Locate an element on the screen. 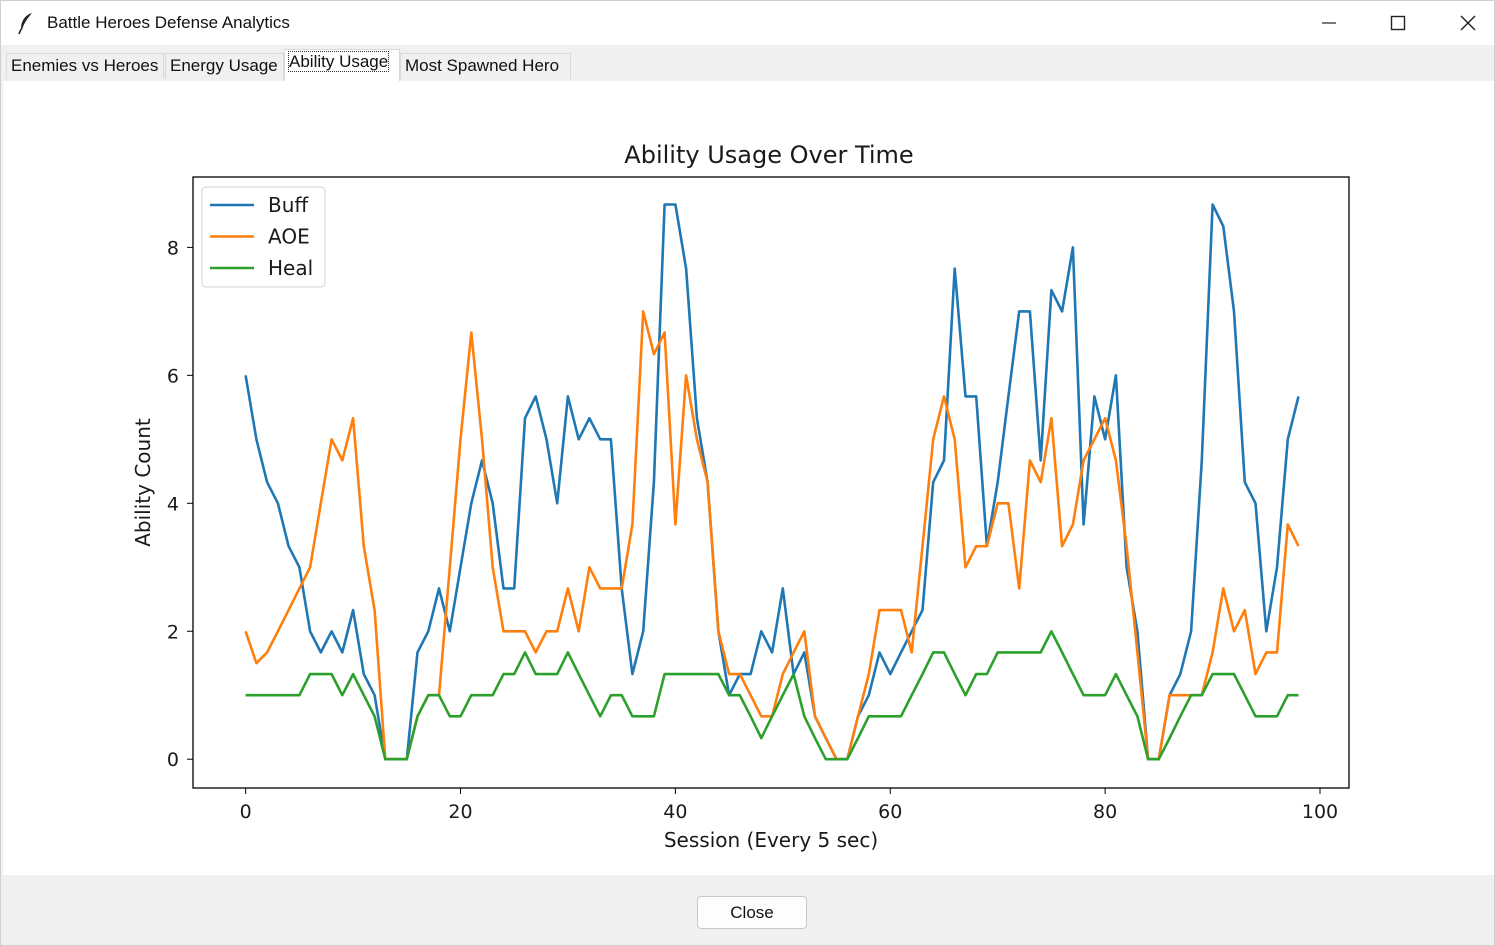  tab-energy-usage: Energy Usage is located at coordinates (224, 66).